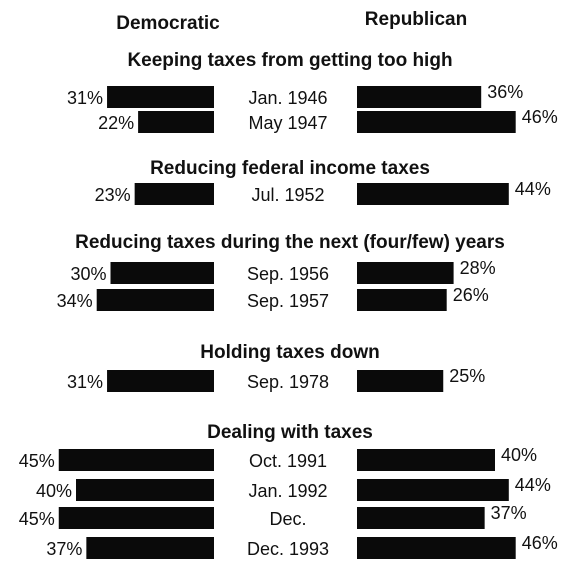 The image size is (580, 571). I want to click on republican-value-label: 36%, so click(505, 92).